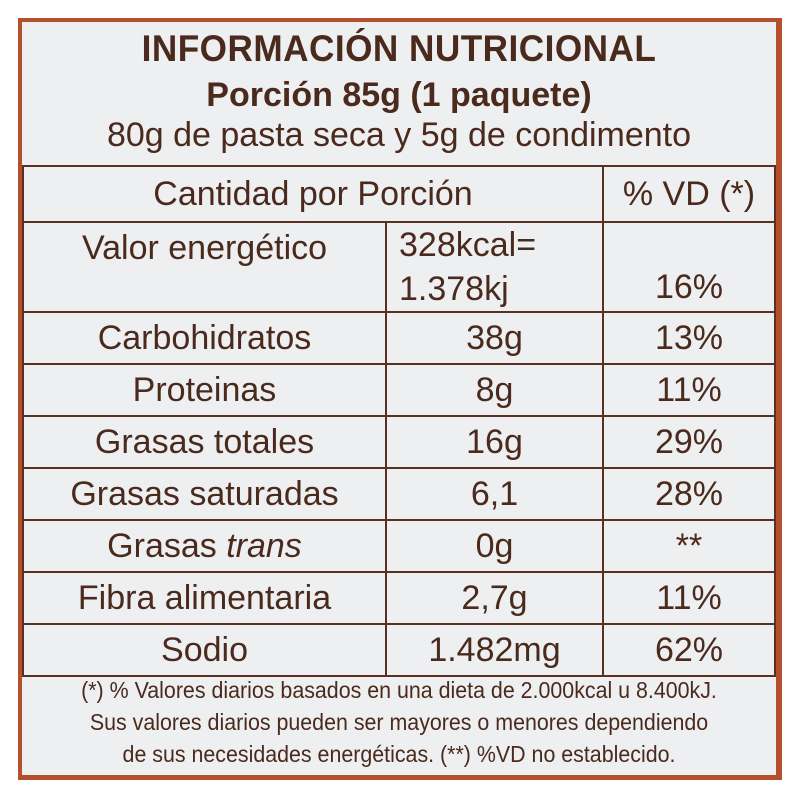  What do you see at coordinates (689, 338) in the screenshot?
I see `nutrient-dv: 13%` at bounding box center [689, 338].